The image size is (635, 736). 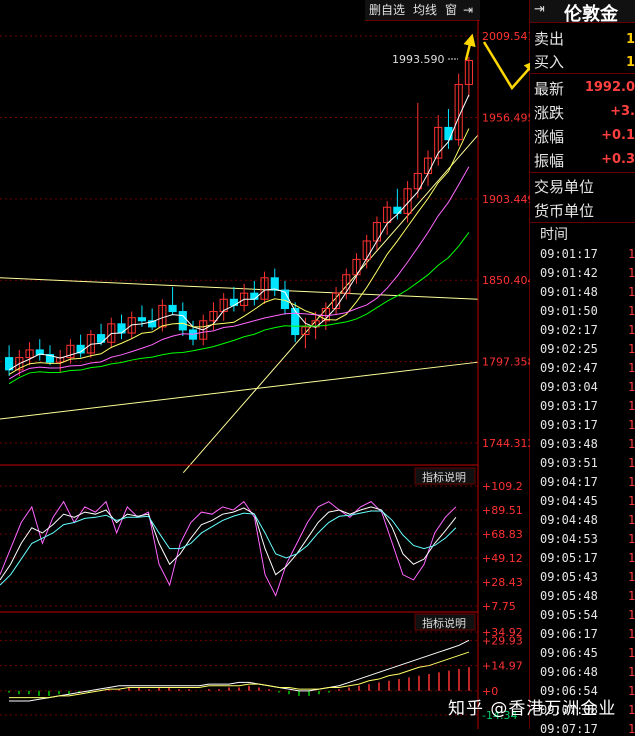 I want to click on currency-unit-label: 货币单位, so click(x=564, y=211).